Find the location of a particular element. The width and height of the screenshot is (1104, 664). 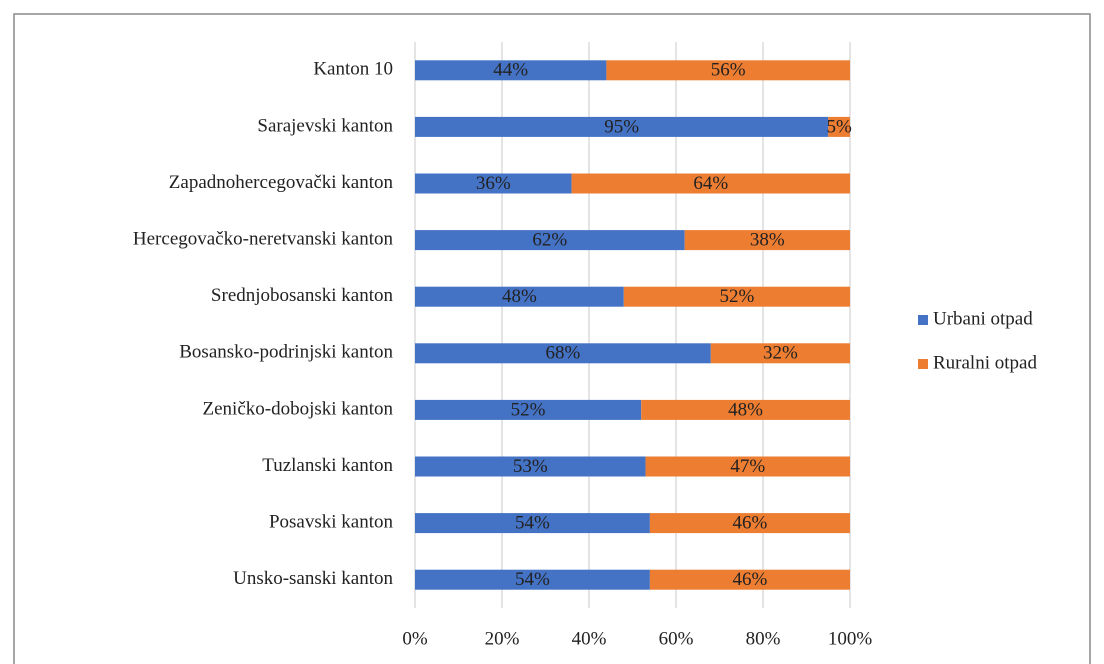

y-tick-label: Kanton 10 is located at coordinates (353, 69).